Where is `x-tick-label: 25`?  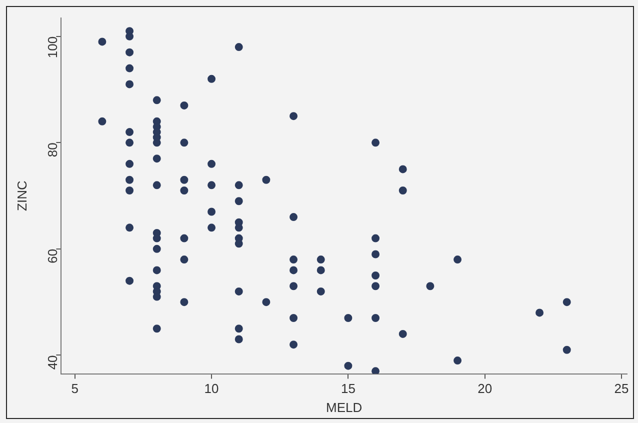 x-tick-label: 25 is located at coordinates (621, 388).